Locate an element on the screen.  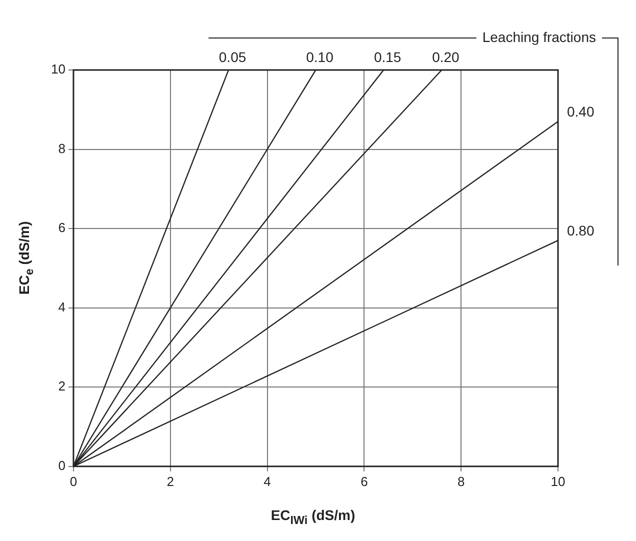
y-tick-label: 6 is located at coordinates (62, 228).